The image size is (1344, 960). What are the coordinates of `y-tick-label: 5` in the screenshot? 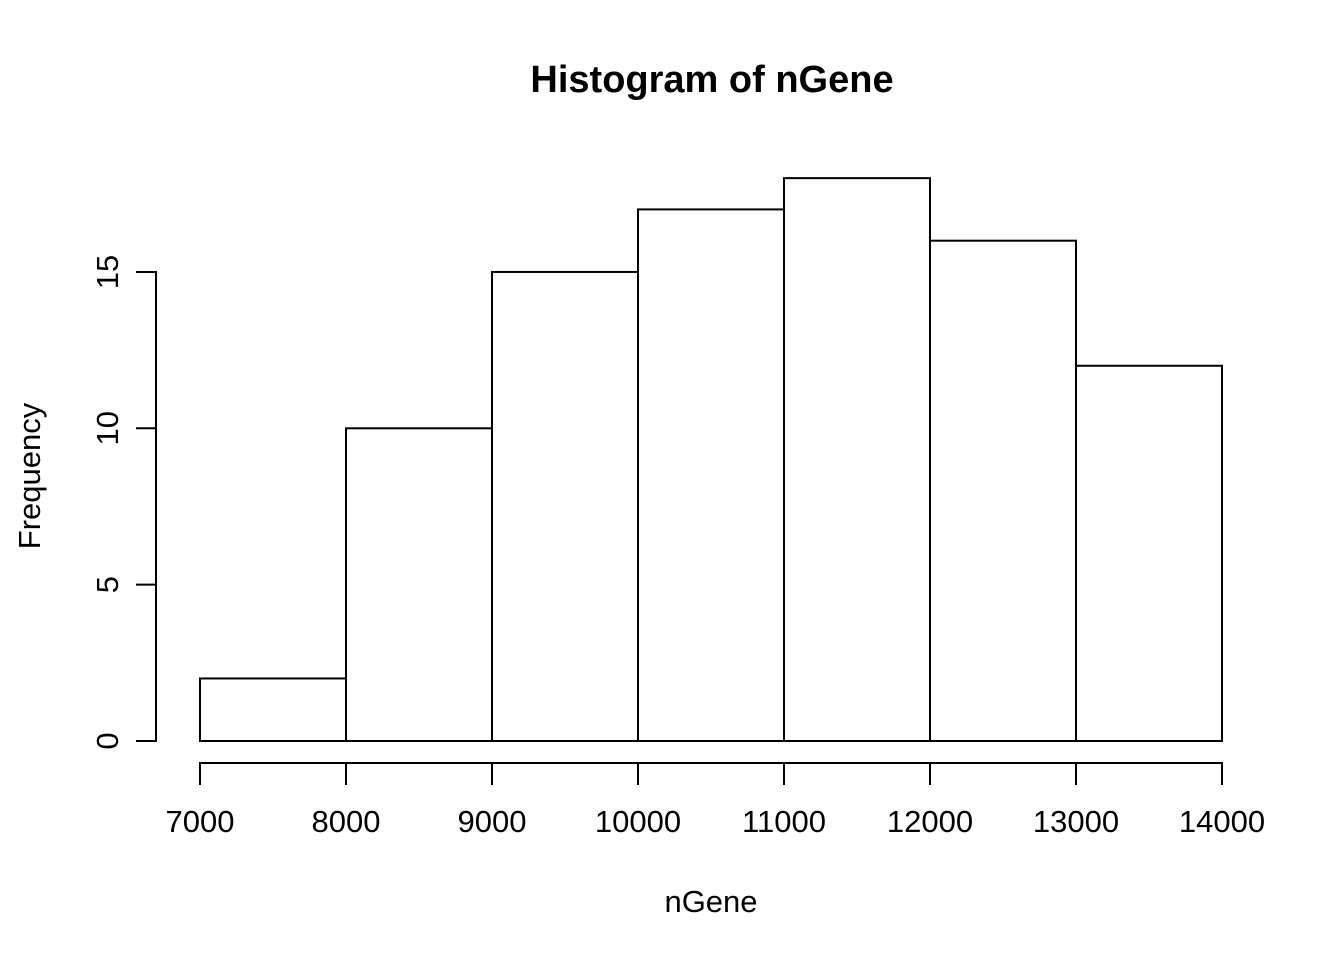 It's located at (107, 584).